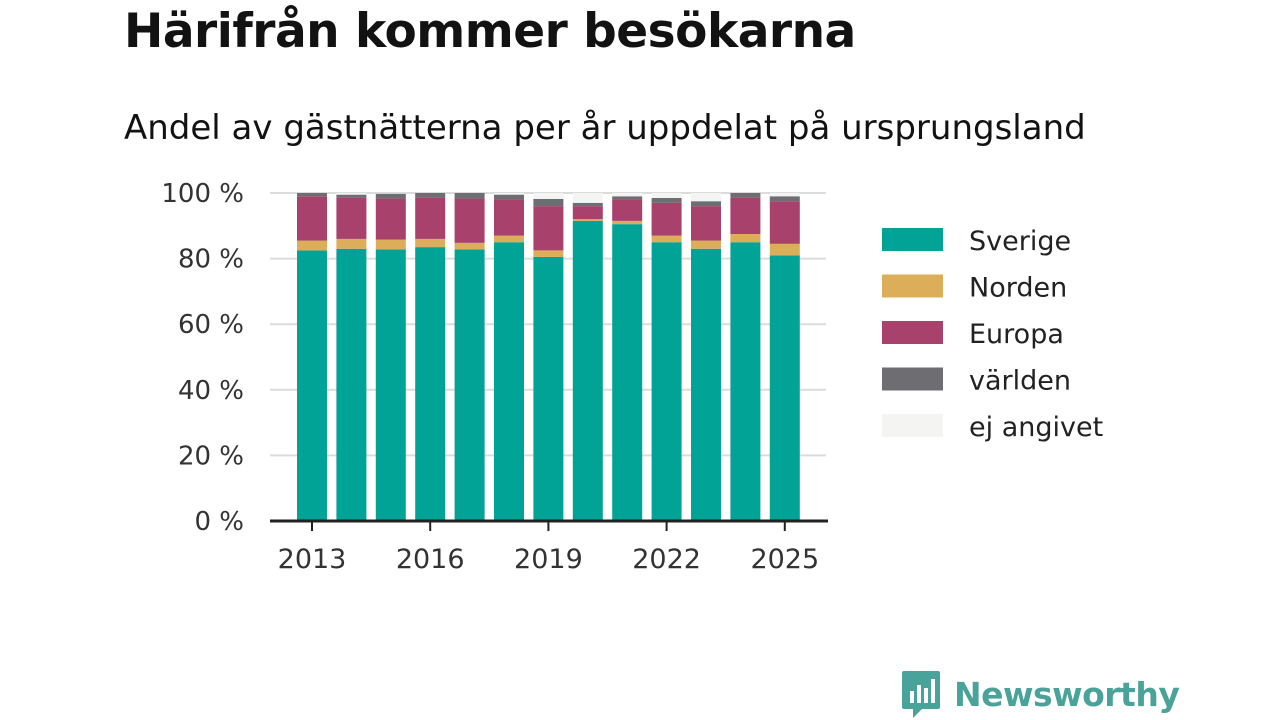  What do you see at coordinates (430, 384) in the screenshot?
I see `bar-segment-Sverige-2016` at bounding box center [430, 384].